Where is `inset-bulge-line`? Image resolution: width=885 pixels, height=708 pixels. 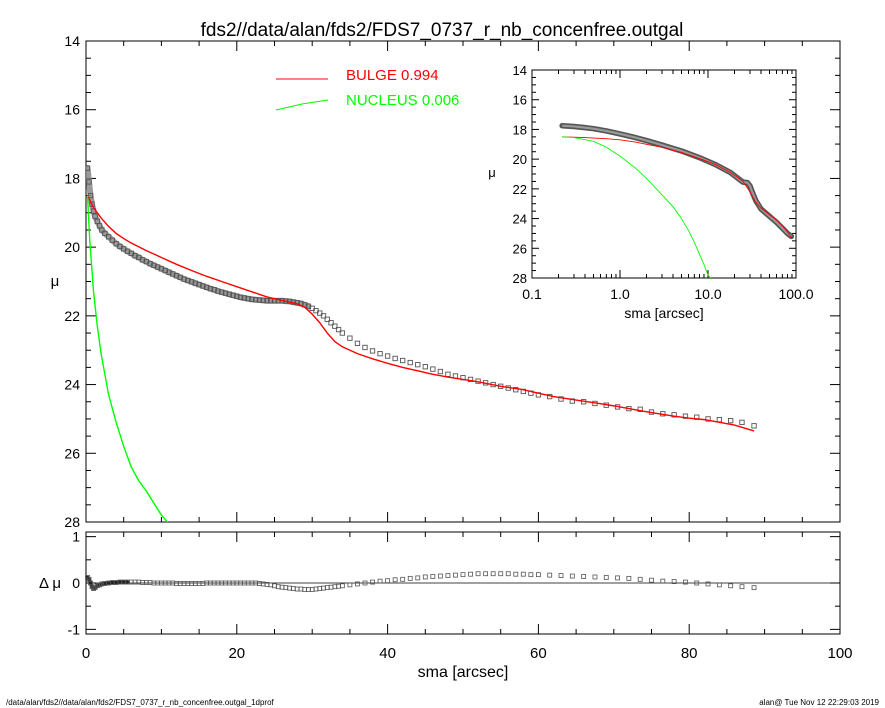
inset-bulge-line is located at coordinates (677, 187).